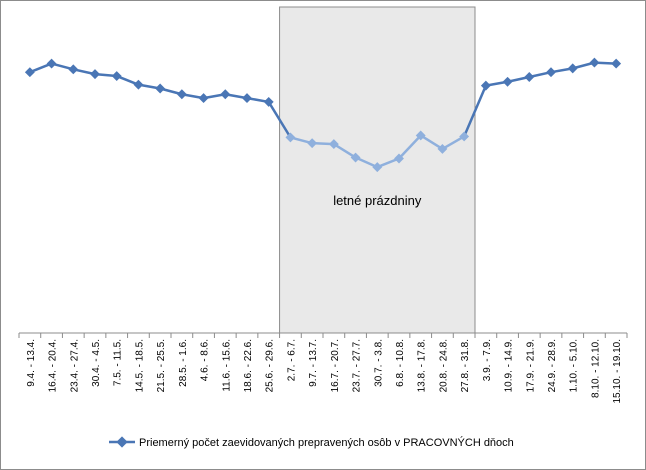 The height and width of the screenshot is (470, 646). Describe the element at coordinates (74, 365) in the screenshot. I see `x-tick-label: 23.4. - 27.4.` at that location.